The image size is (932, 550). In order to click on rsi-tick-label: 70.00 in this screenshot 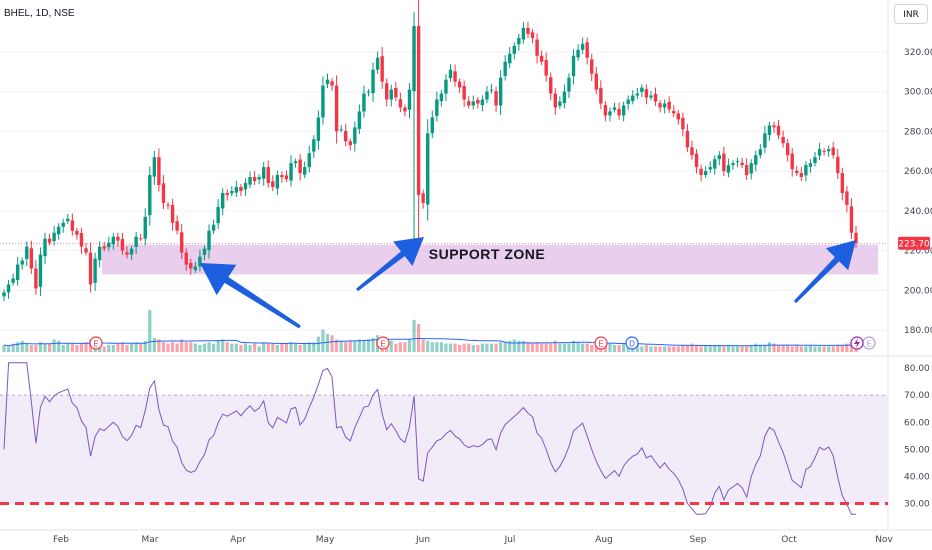, I will do `click(917, 396)`.